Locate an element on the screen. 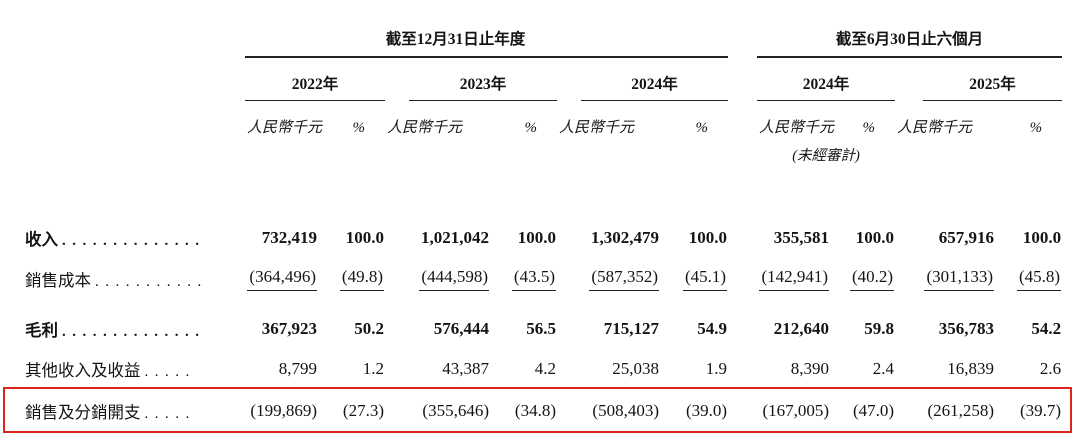  year-header-row: 2022年 2023年 2024年 2024年 2025年 is located at coordinates (531, 79).